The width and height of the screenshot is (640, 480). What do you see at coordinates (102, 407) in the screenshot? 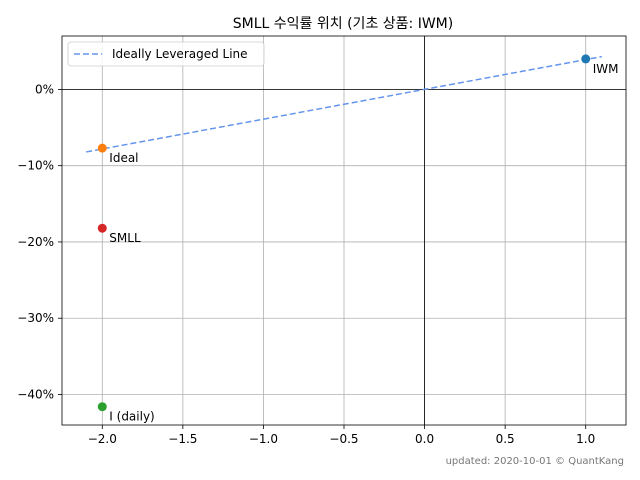
I see `point-i-daily` at bounding box center [102, 407].